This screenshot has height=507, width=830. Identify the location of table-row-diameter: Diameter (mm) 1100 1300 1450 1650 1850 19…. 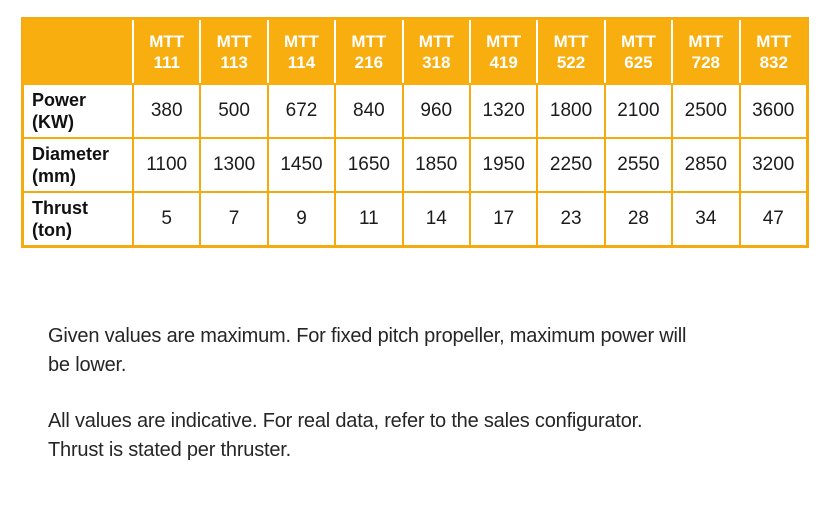
(415, 165).